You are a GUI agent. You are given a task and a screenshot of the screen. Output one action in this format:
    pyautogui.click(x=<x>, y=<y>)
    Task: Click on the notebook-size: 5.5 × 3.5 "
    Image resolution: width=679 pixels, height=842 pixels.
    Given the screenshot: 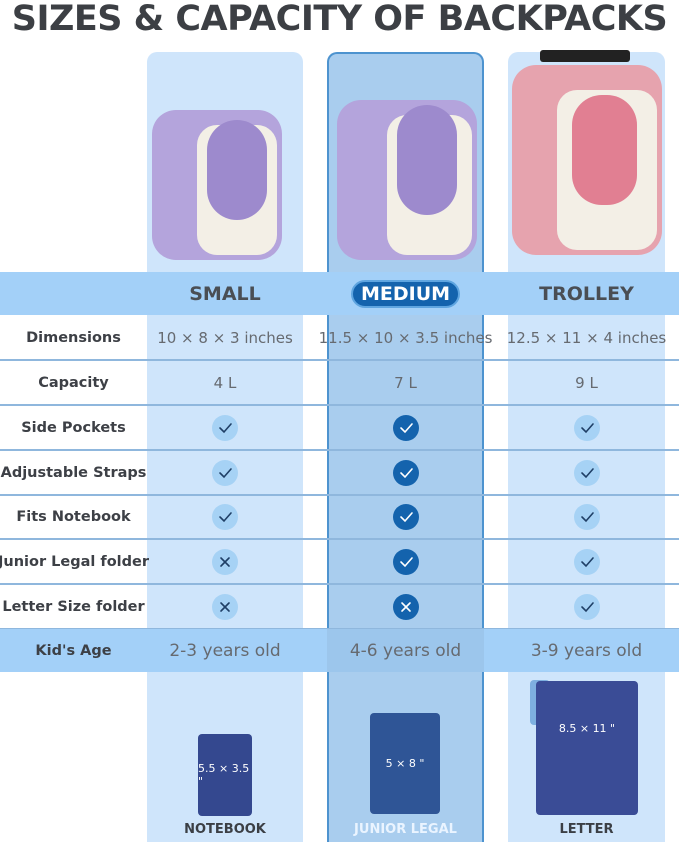 What is the action you would take?
    pyautogui.click(x=224, y=775)
    